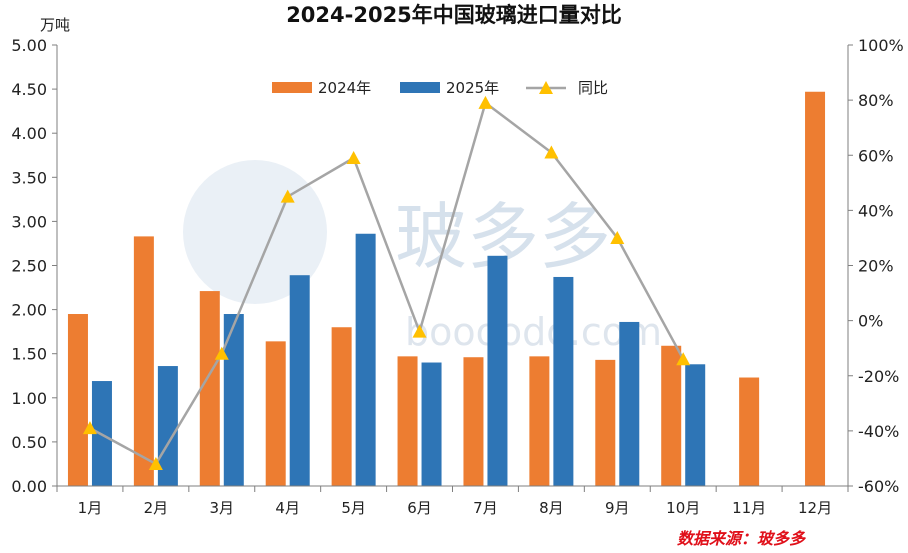 The image size is (908, 553). I want to click on left-tick-label: 4.00, so click(29, 133).